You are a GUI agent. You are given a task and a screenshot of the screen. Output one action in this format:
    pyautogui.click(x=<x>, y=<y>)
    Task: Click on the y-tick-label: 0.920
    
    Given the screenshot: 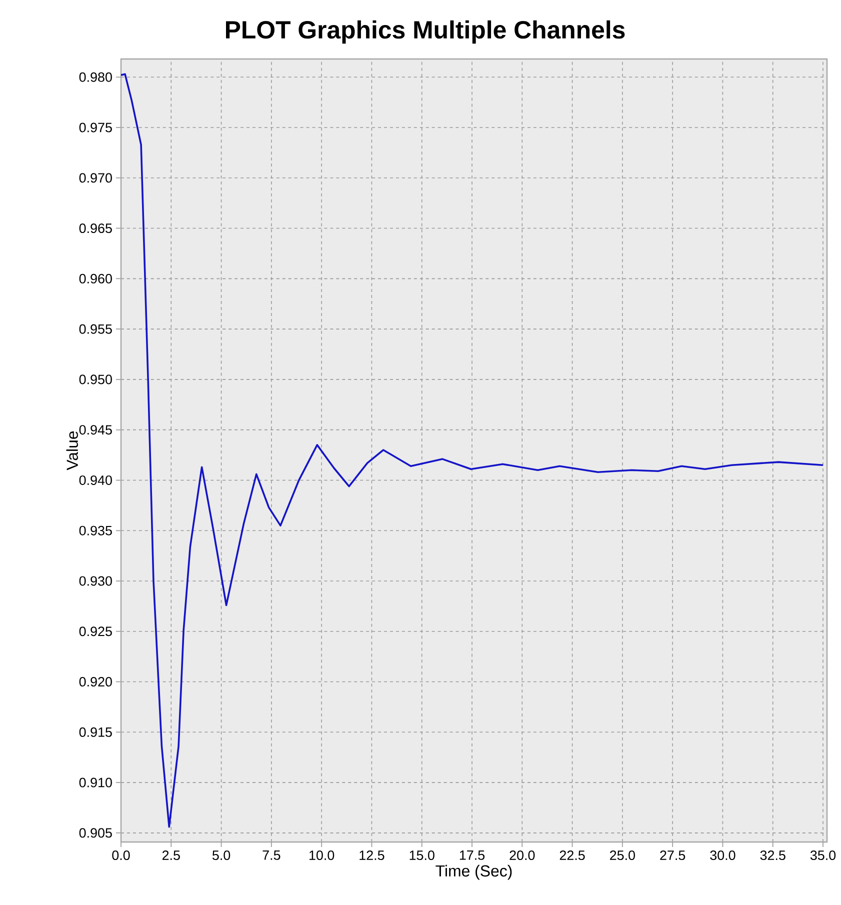 What is the action you would take?
    pyautogui.click(x=95, y=682)
    